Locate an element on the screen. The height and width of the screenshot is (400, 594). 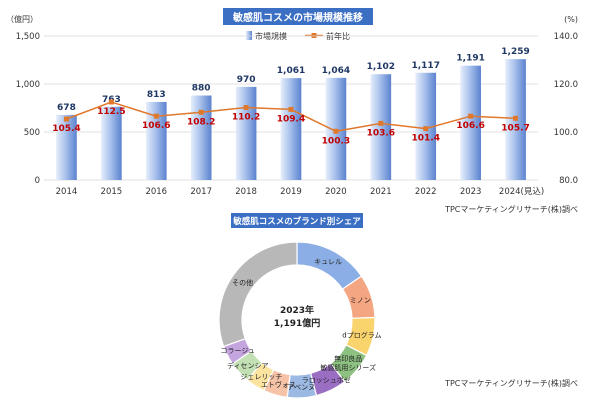
x-tick-label: 2016 is located at coordinates (156, 192).